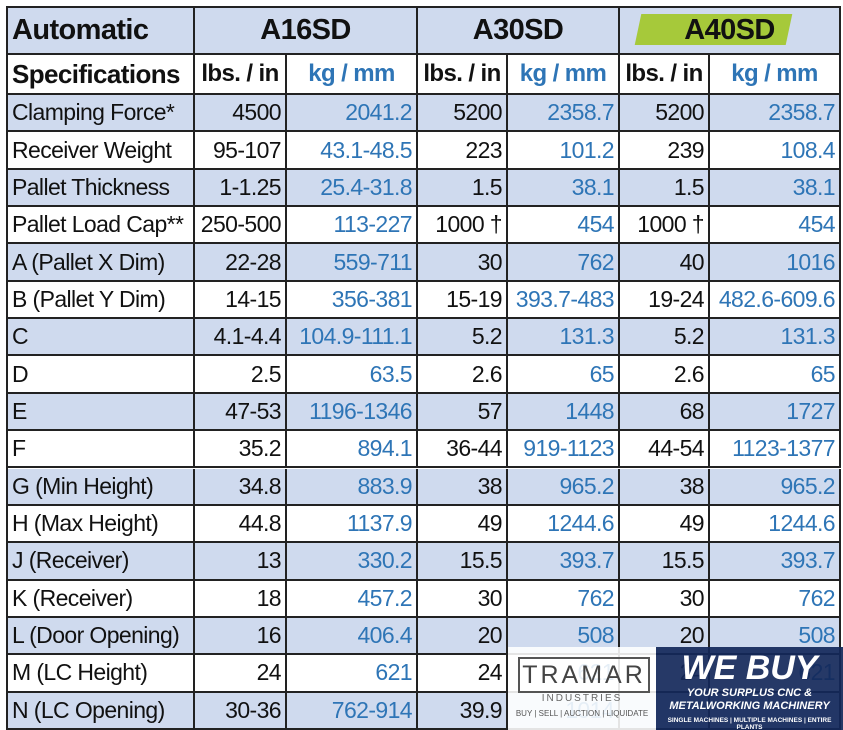  I want to click on value-imperial: 15-19, so click(463, 300).